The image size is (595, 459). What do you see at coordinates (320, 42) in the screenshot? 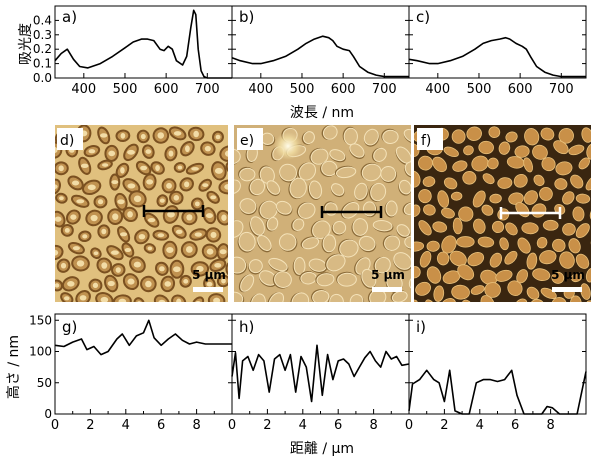
I see `plot-frame-b` at bounding box center [320, 42].